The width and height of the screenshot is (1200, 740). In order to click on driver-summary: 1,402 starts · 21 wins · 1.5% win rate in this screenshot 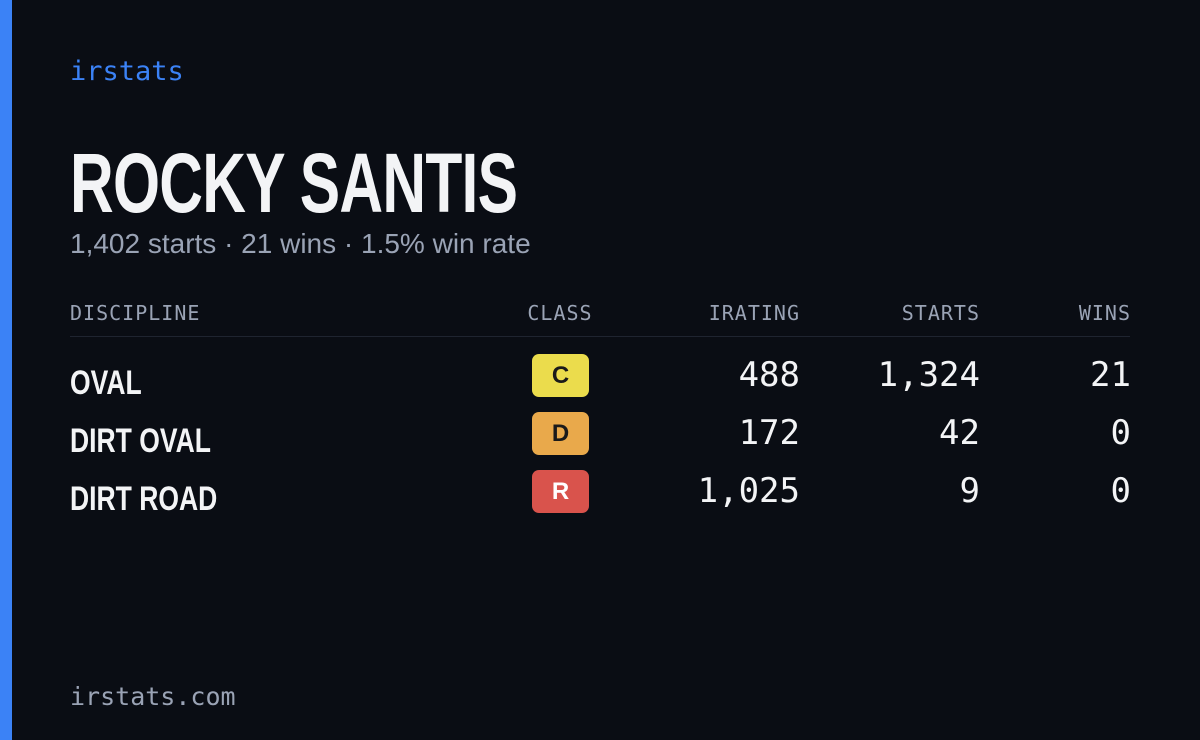, I will do `click(300, 243)`.